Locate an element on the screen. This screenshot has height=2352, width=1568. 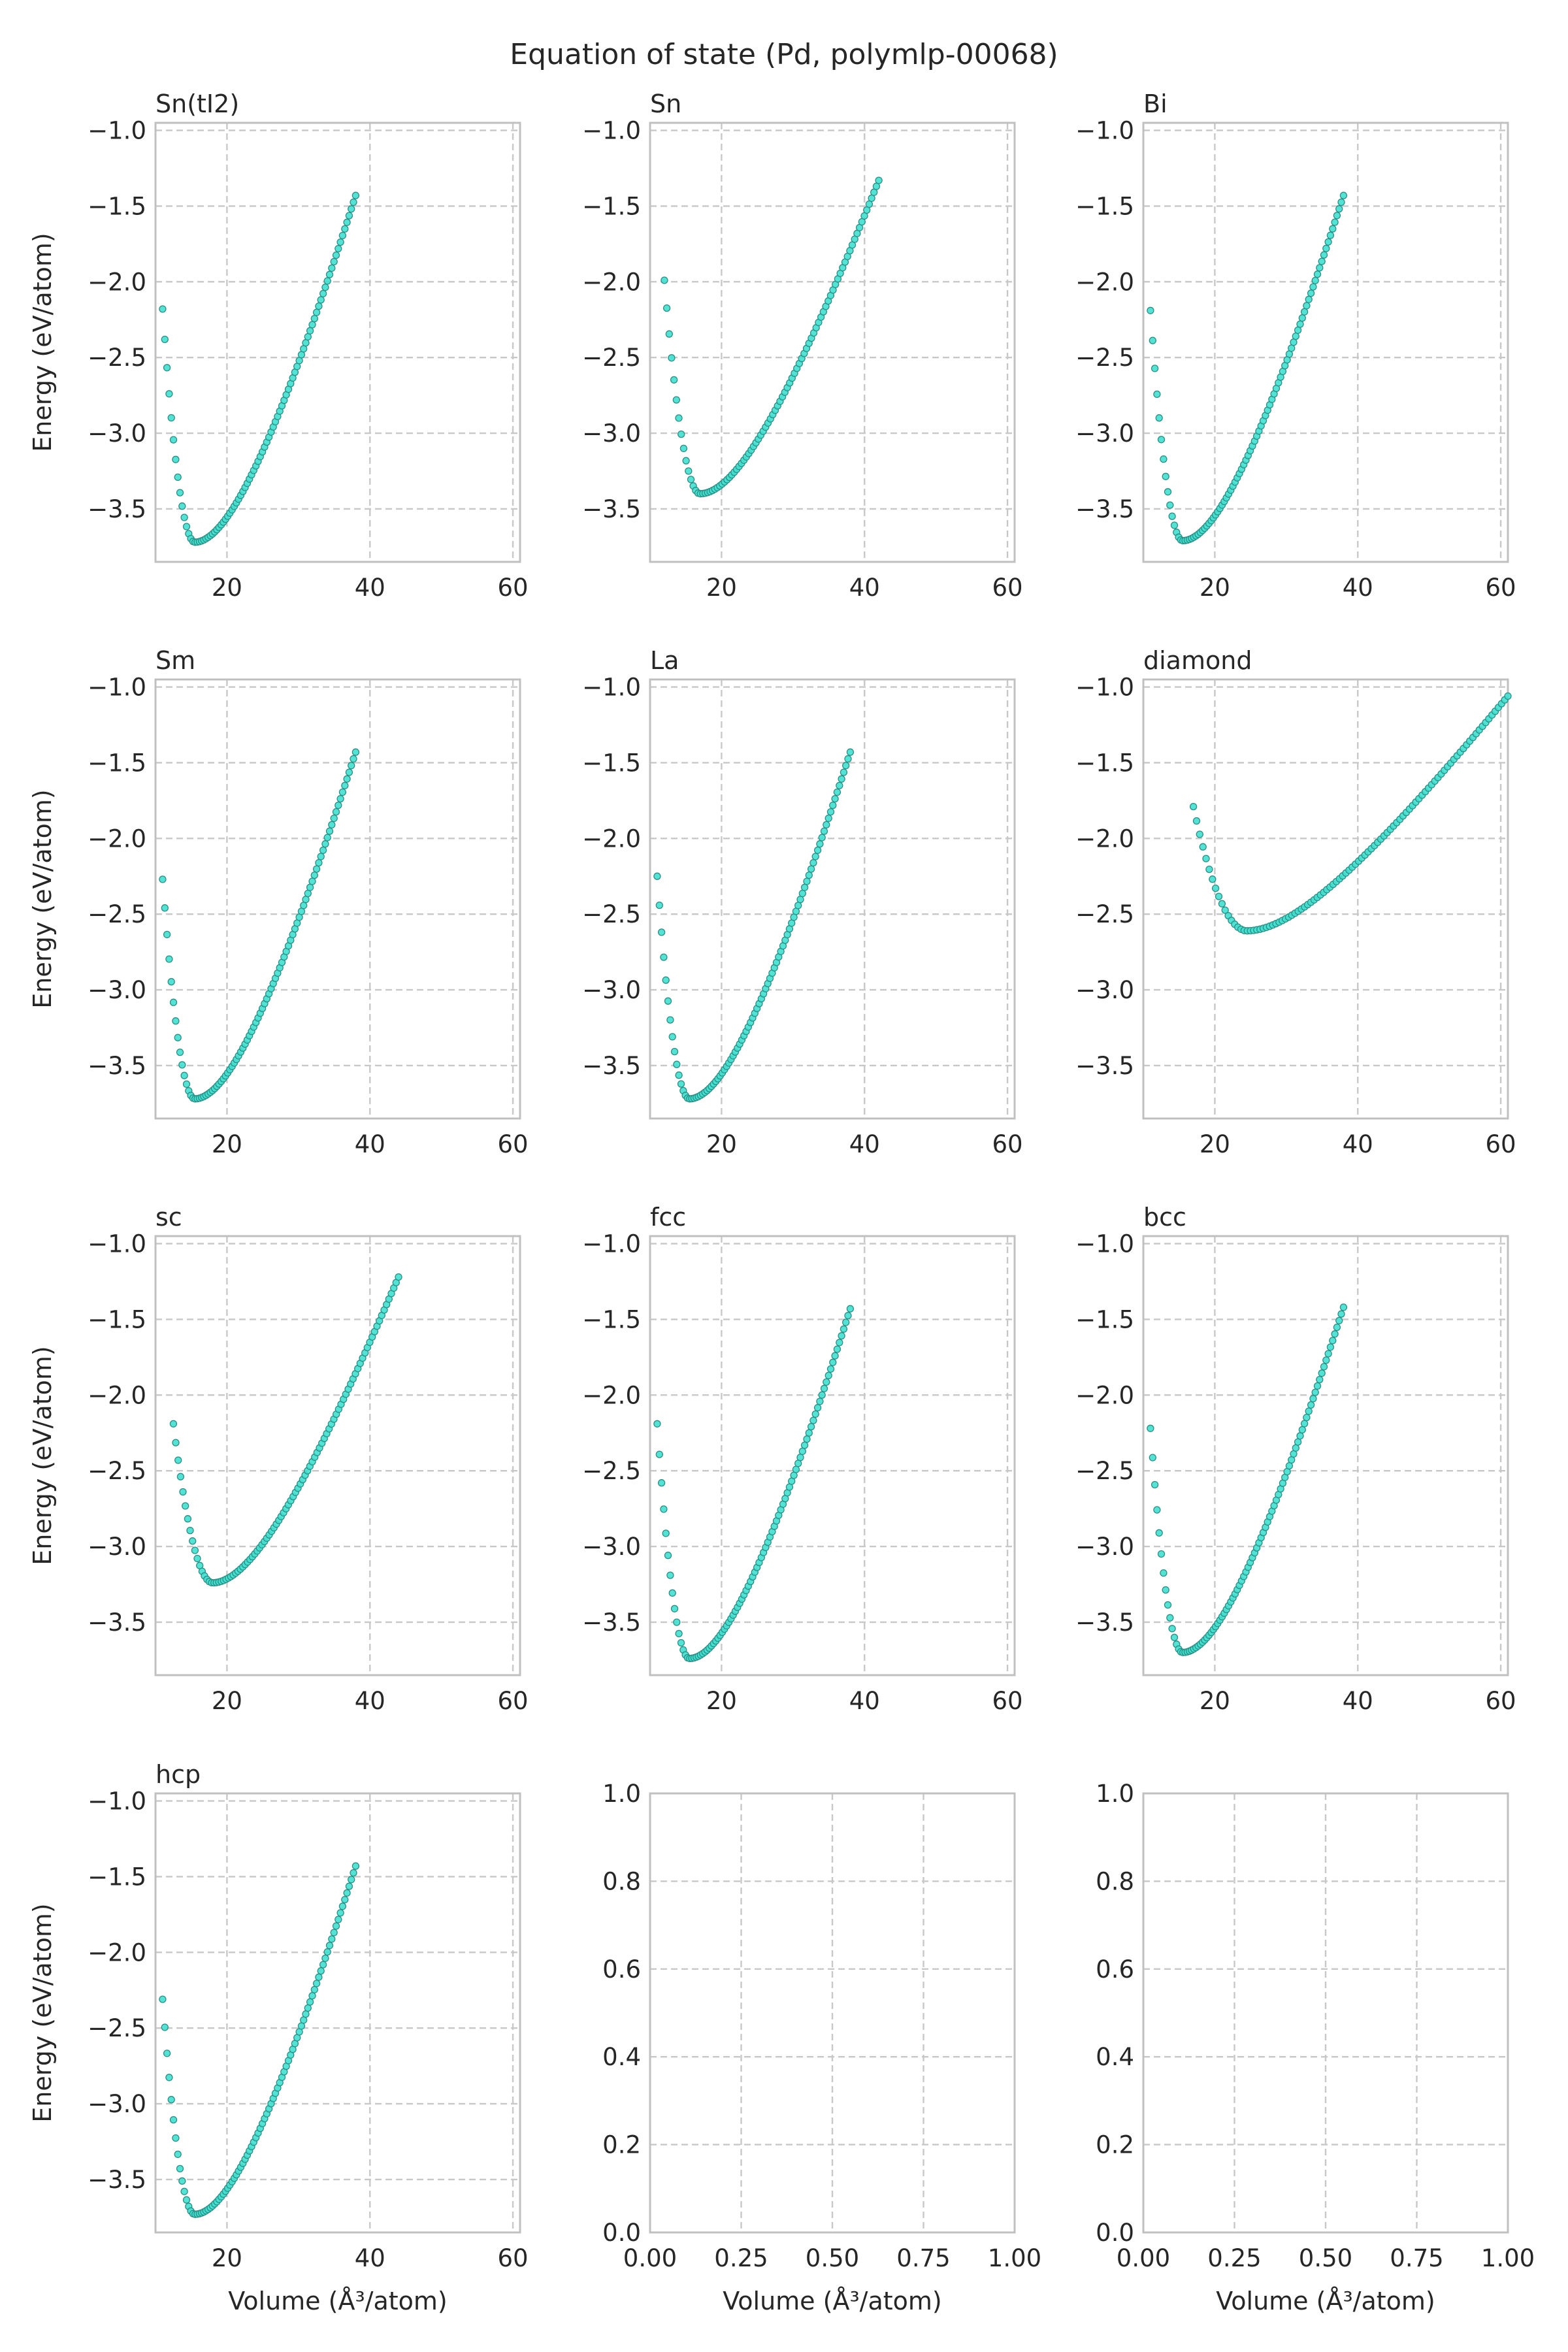
x-tick-label: 0.50 is located at coordinates (1325, 2258).